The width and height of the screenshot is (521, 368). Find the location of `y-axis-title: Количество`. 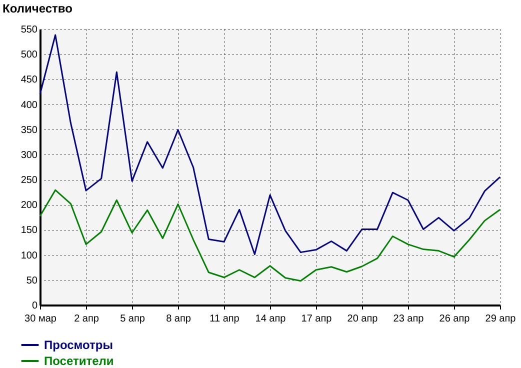

y-axis-title: Количество is located at coordinates (37, 9).